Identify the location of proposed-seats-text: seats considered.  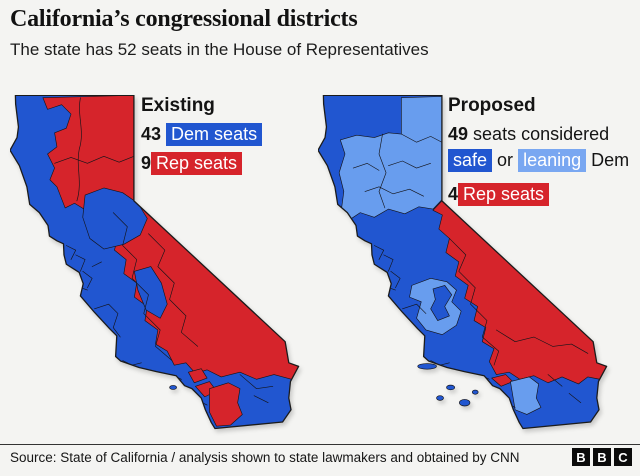
(541, 134).